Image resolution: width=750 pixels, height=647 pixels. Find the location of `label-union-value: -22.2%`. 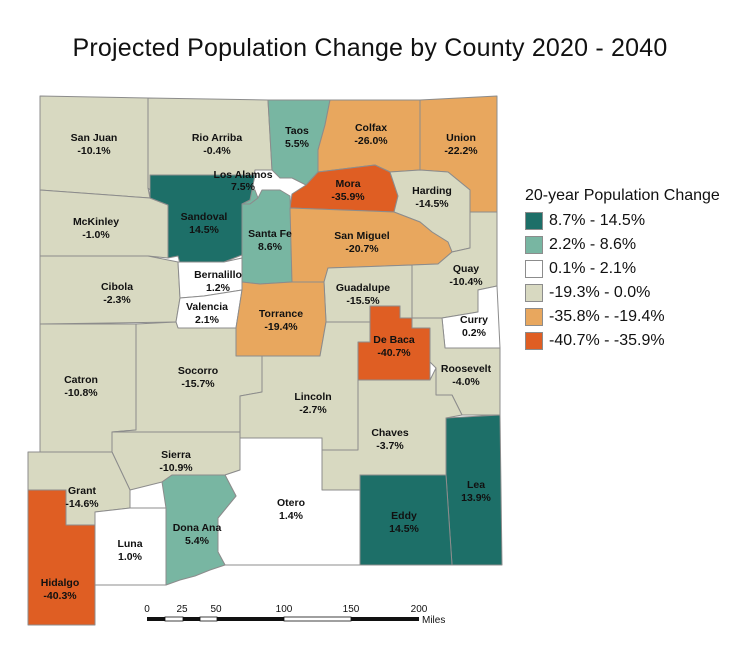

label-union-value: -22.2% is located at coordinates (461, 151).